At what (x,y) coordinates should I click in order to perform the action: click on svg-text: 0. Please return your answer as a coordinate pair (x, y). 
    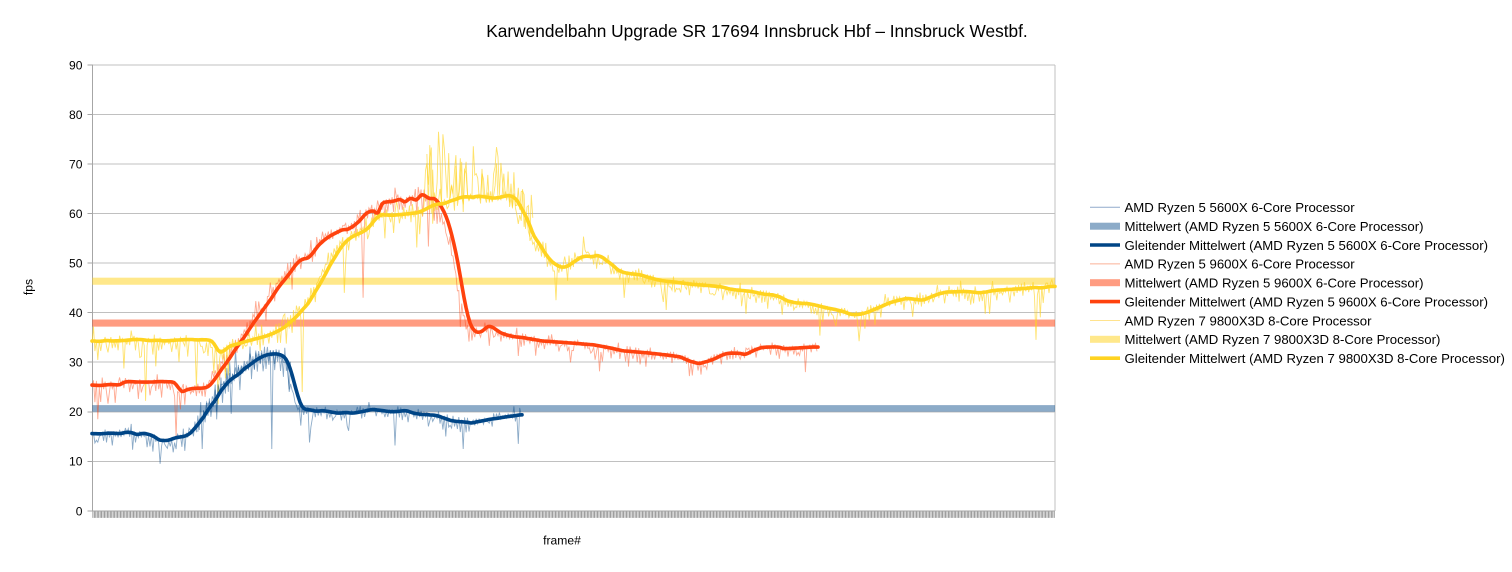
    Looking at the image, I should click on (79, 511).